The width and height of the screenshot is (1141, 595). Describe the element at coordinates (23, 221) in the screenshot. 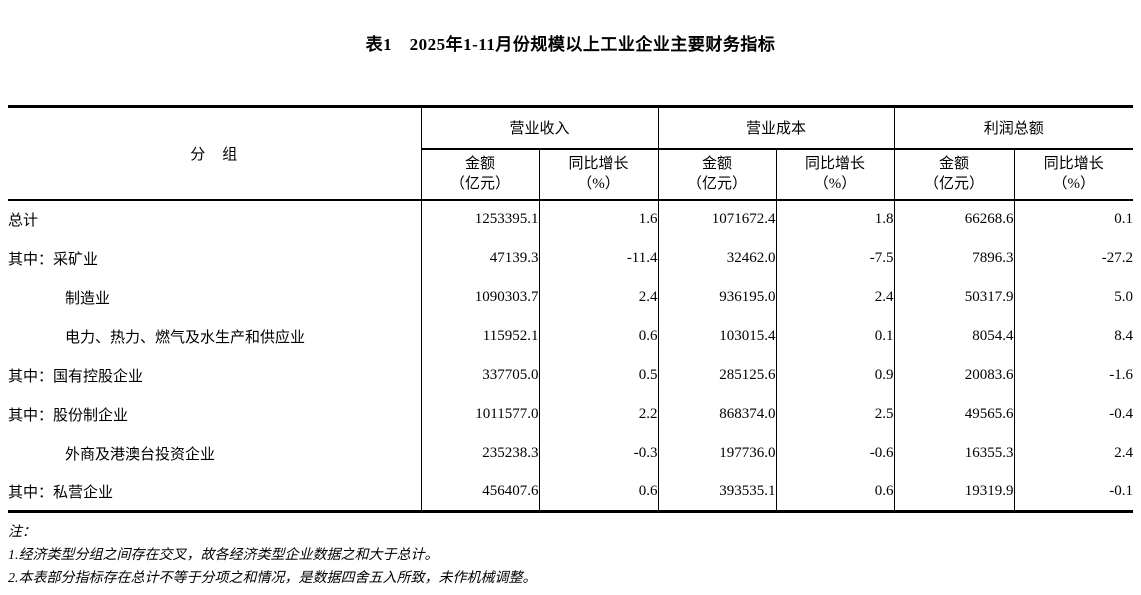

I see `row-label-name: 总计` at that location.